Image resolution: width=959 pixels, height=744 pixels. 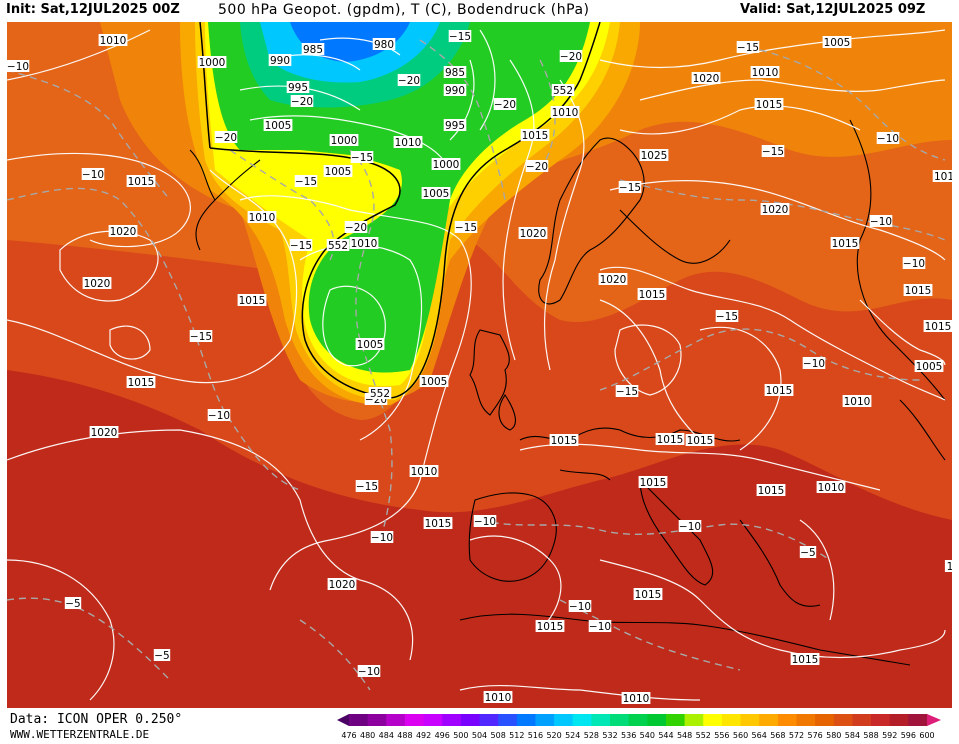 I want to click on svg-text: 995, so click(x=298, y=88).